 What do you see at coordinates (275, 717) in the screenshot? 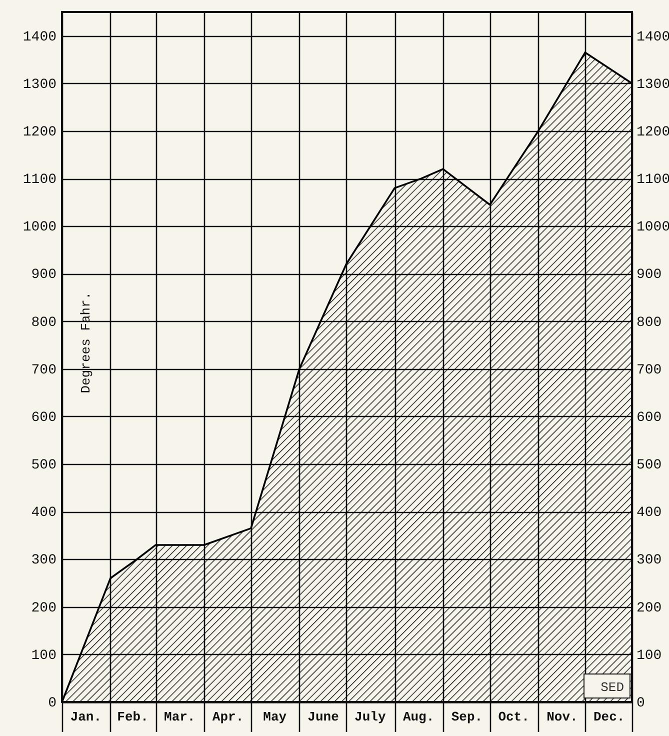
I see `x-tick-label: May` at bounding box center [275, 717].